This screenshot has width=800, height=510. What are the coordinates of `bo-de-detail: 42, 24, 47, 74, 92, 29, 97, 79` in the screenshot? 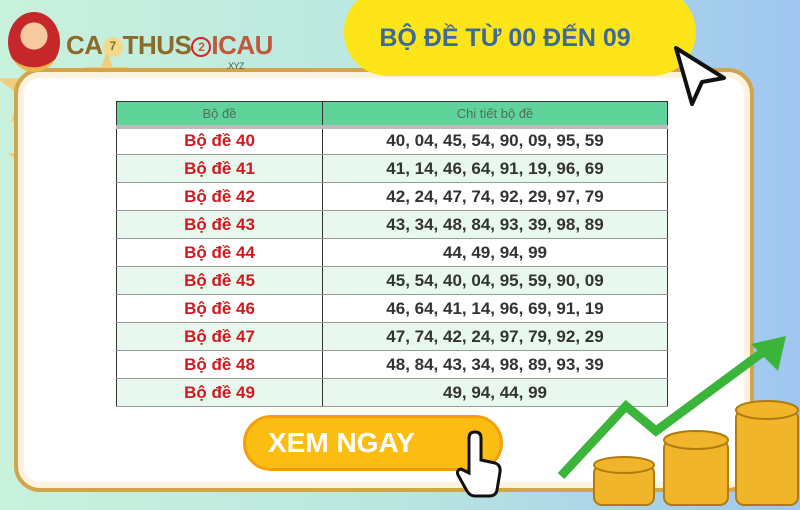 It's located at (495, 196).